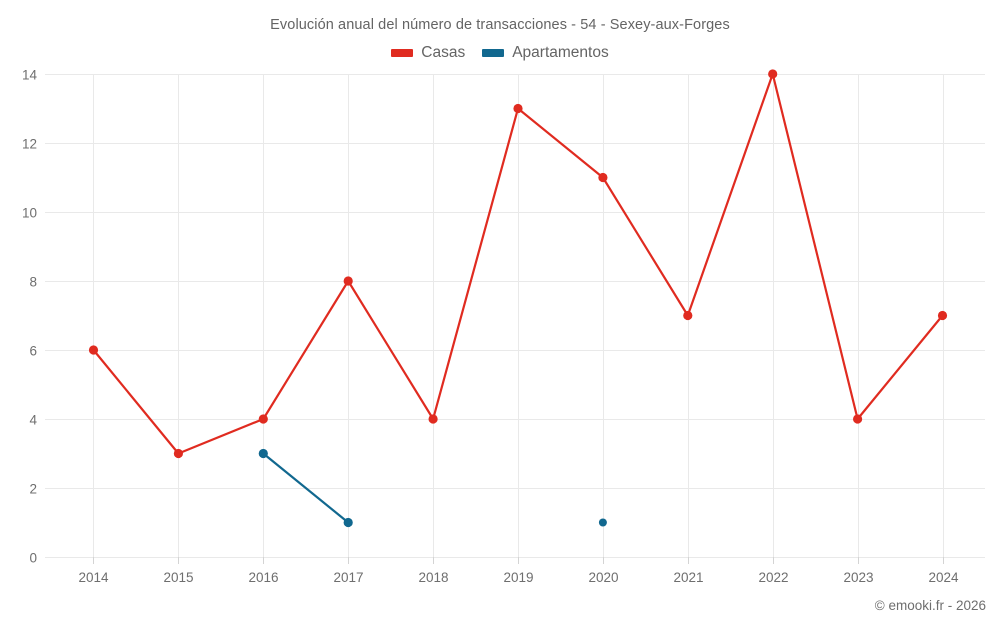 The image size is (1000, 625). What do you see at coordinates (33, 282) in the screenshot?
I see `y-axis-tick-label: 8` at bounding box center [33, 282].